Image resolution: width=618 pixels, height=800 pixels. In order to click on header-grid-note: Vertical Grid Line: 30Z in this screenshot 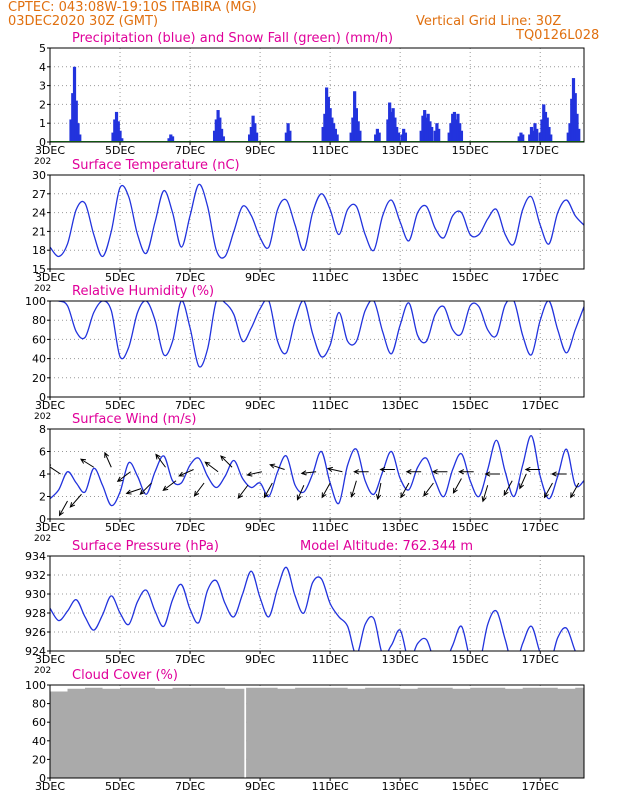, I will do `click(489, 21)`.